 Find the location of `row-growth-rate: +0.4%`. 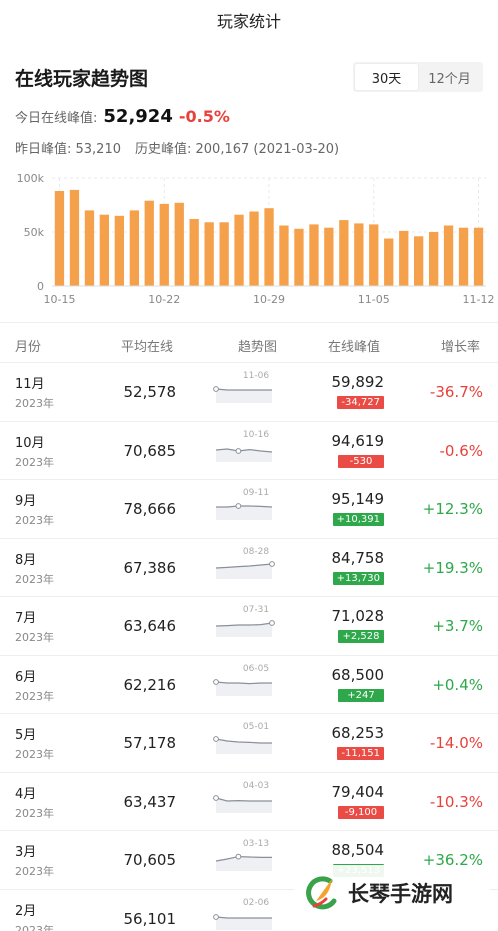

row-growth-rate: +0.4% is located at coordinates (457, 684).